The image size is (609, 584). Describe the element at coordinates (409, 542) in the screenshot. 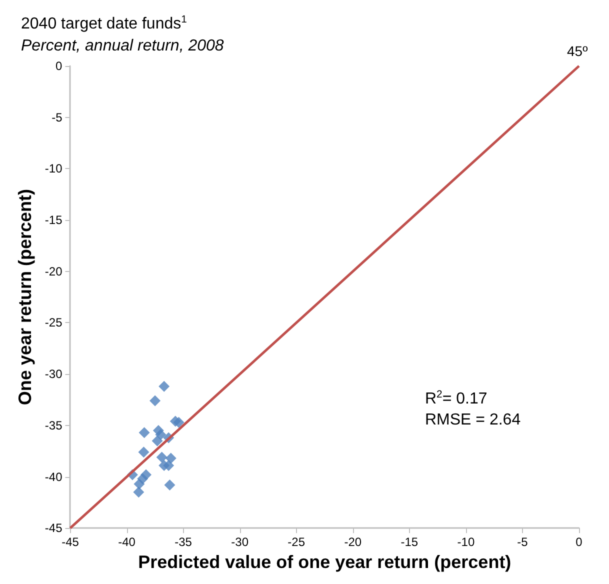

I see `x-tick-label: -15` at that location.